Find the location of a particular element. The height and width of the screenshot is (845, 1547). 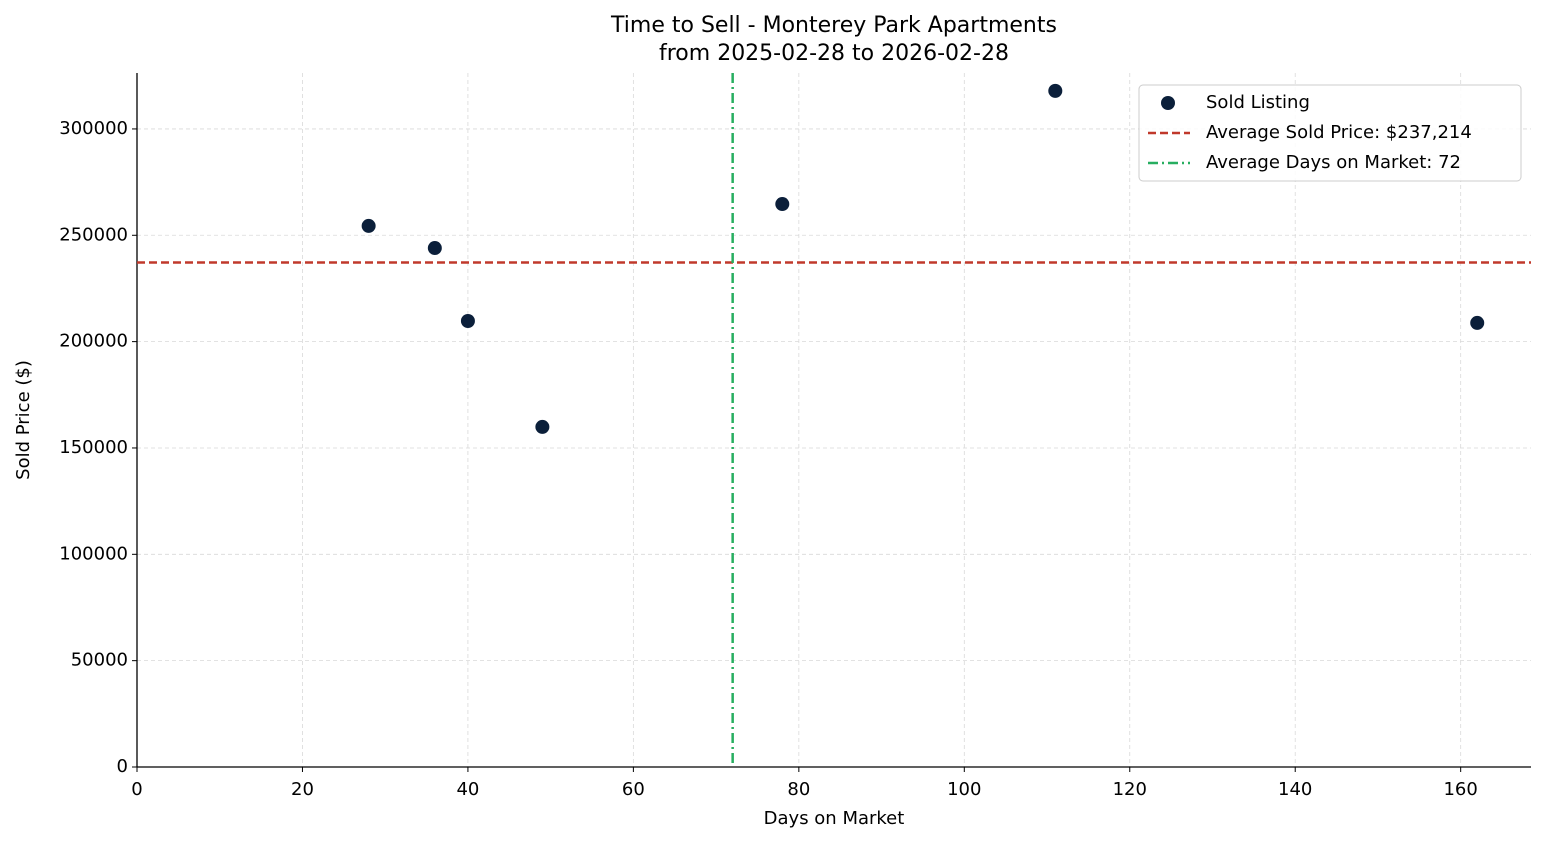

y-tick-label: 150000 is located at coordinates (93, 447).